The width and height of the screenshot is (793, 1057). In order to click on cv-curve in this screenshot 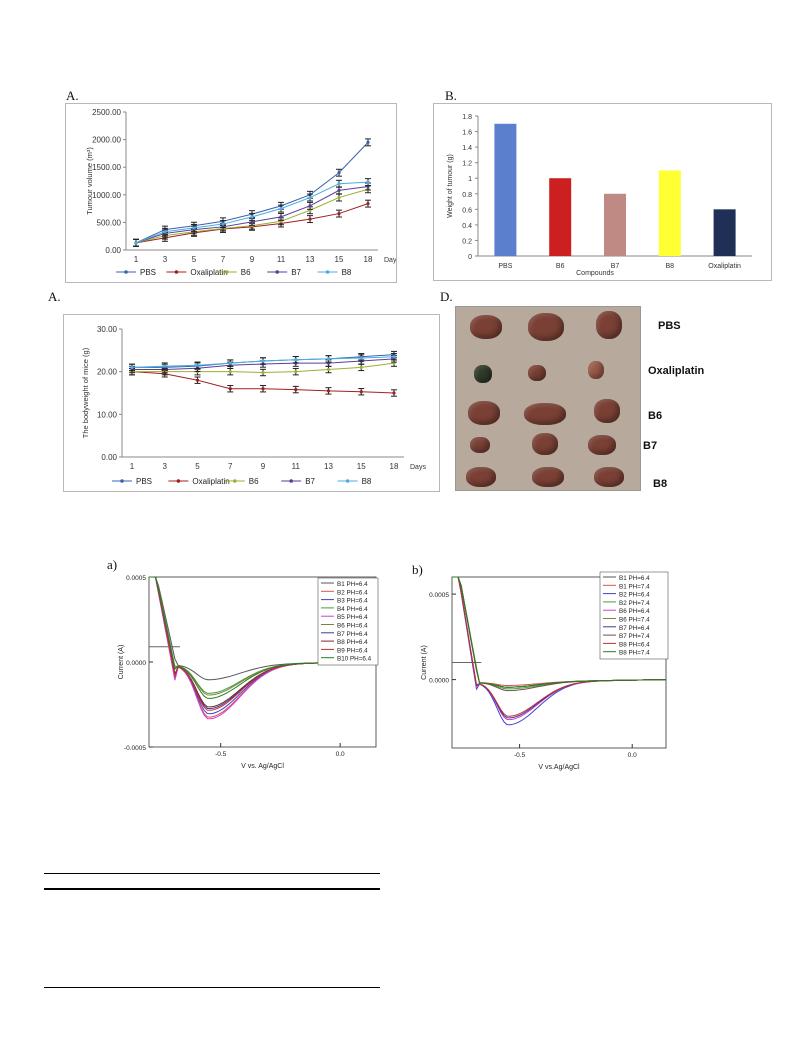, I will do `click(559, 632)`.